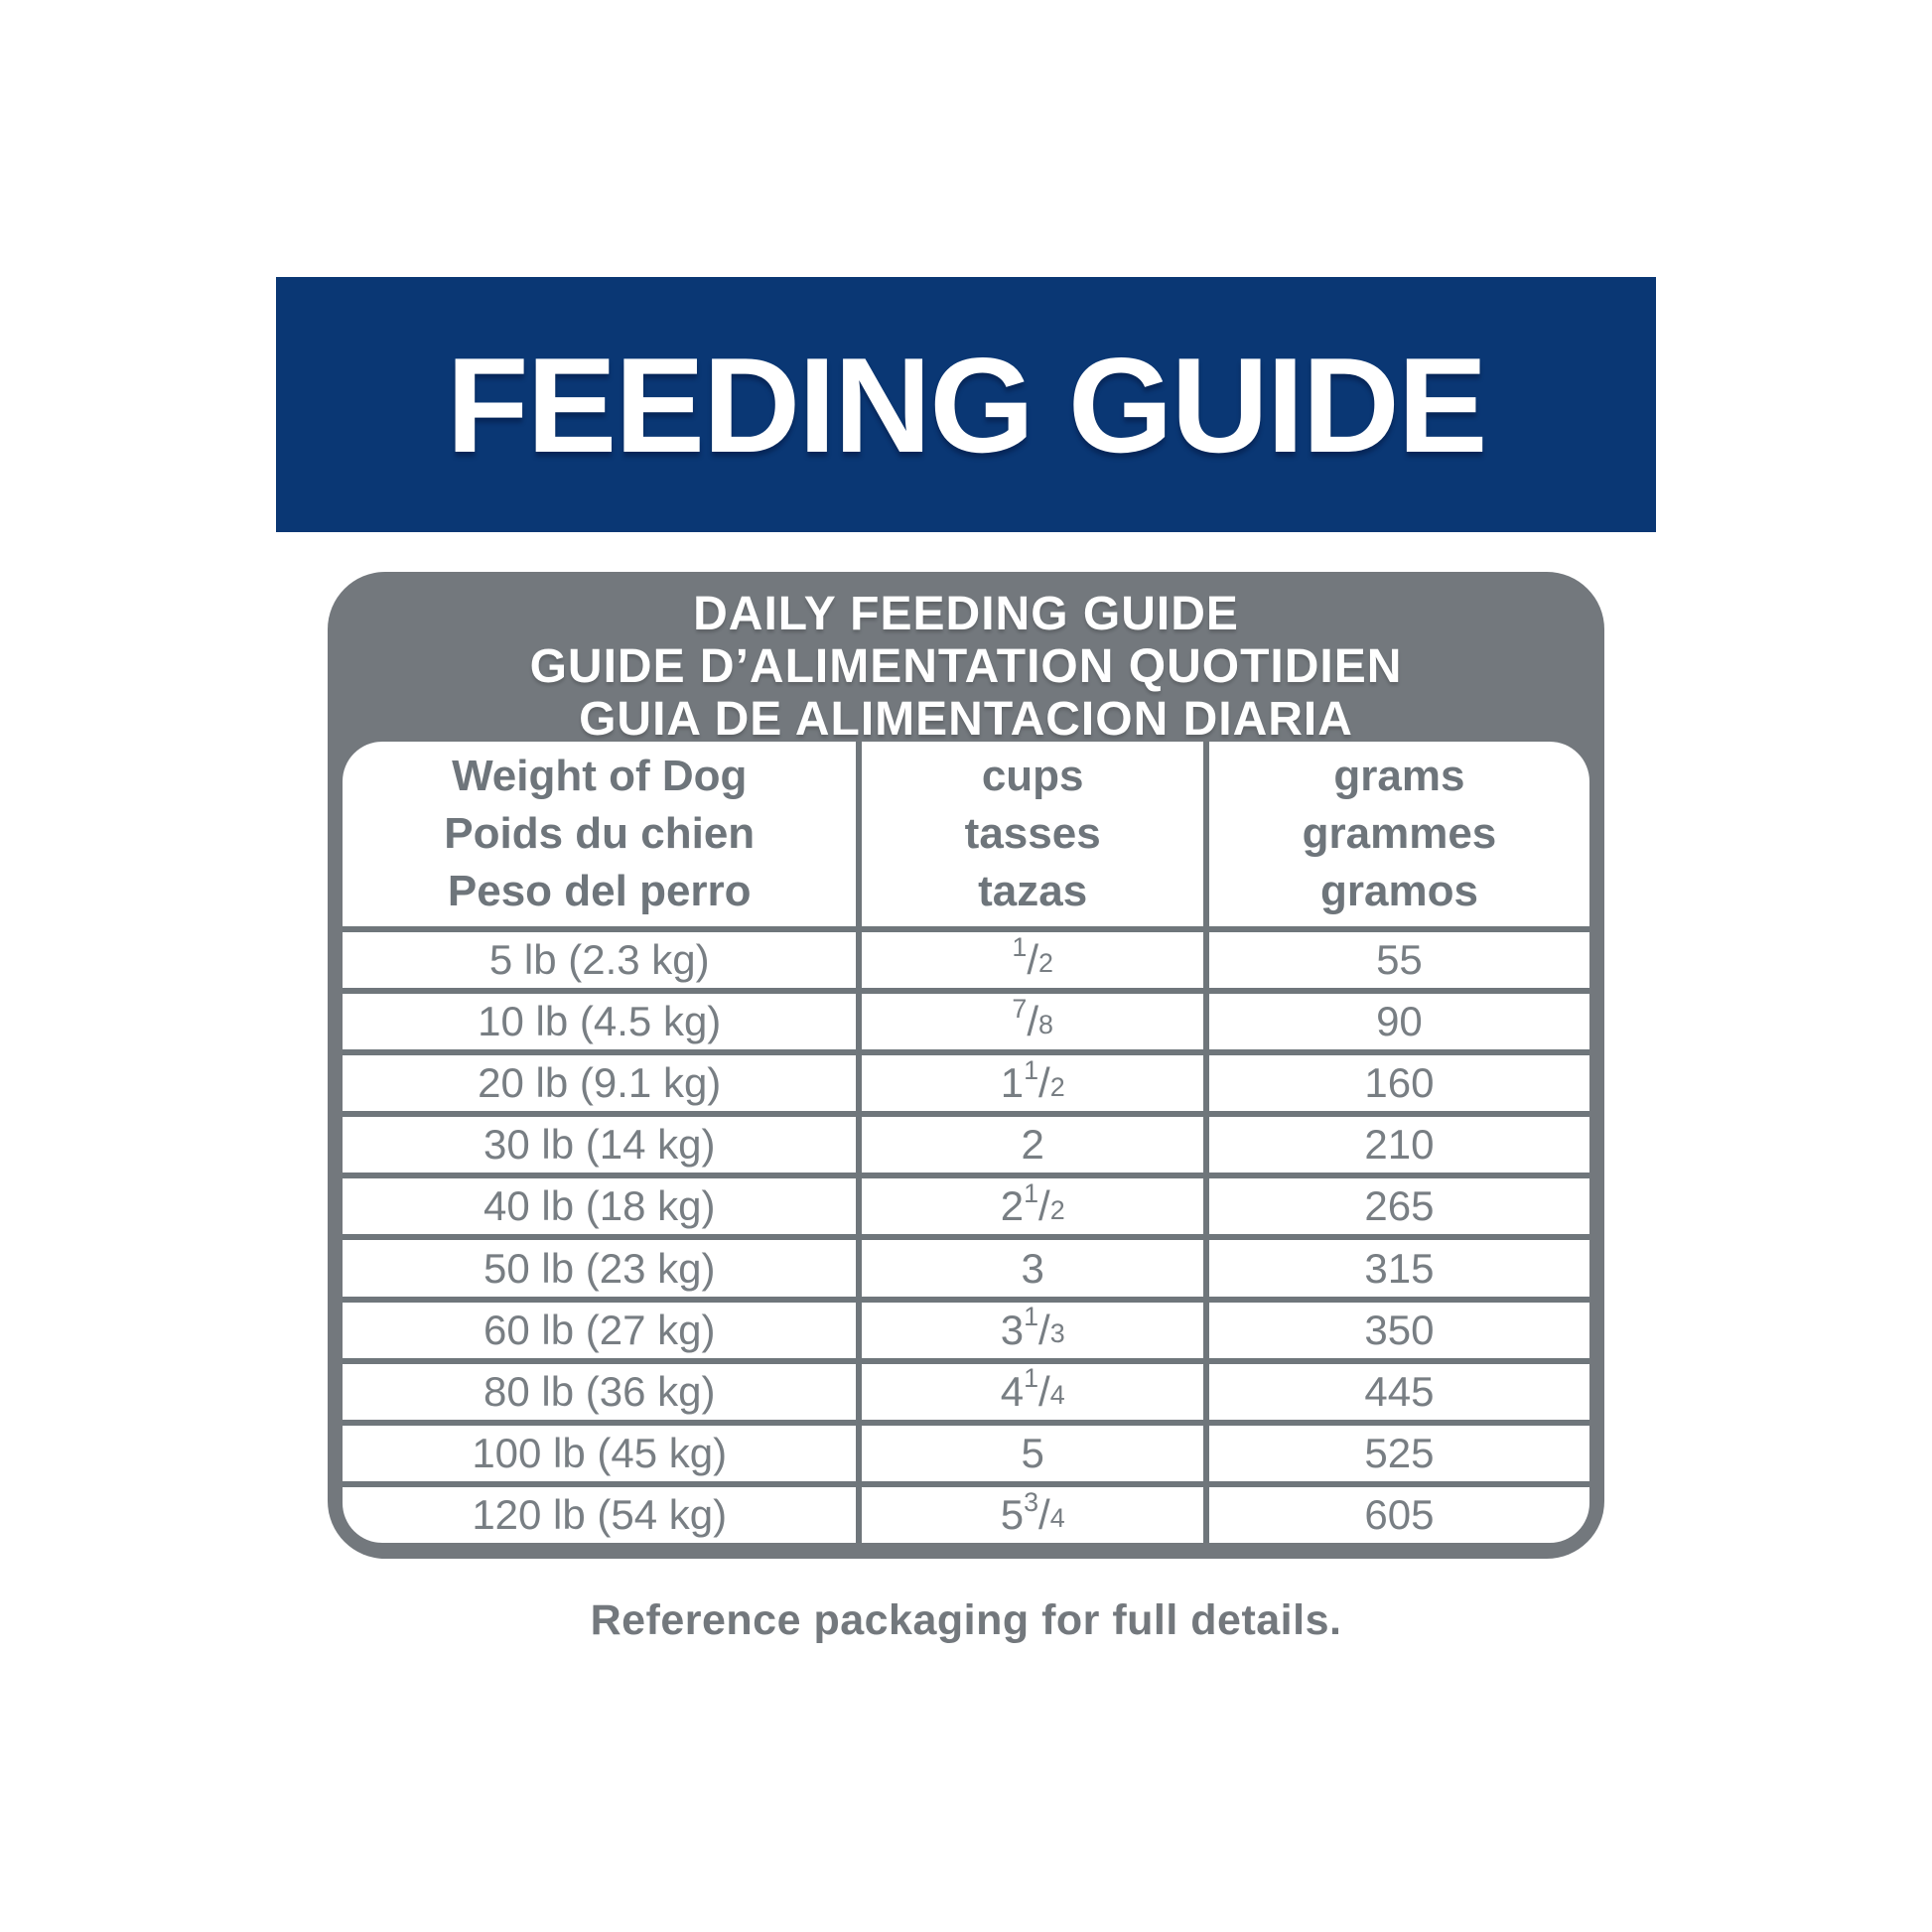  I want to click on col-header-weight-fr: Poids du chien, so click(600, 833).